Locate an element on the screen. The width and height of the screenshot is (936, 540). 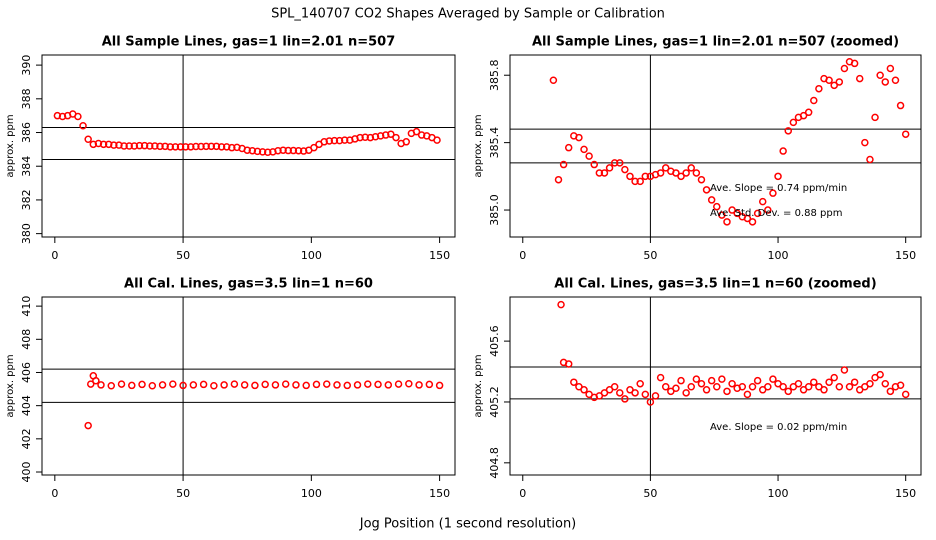
y-tick-label: 408 is located at coordinates (26, 339).